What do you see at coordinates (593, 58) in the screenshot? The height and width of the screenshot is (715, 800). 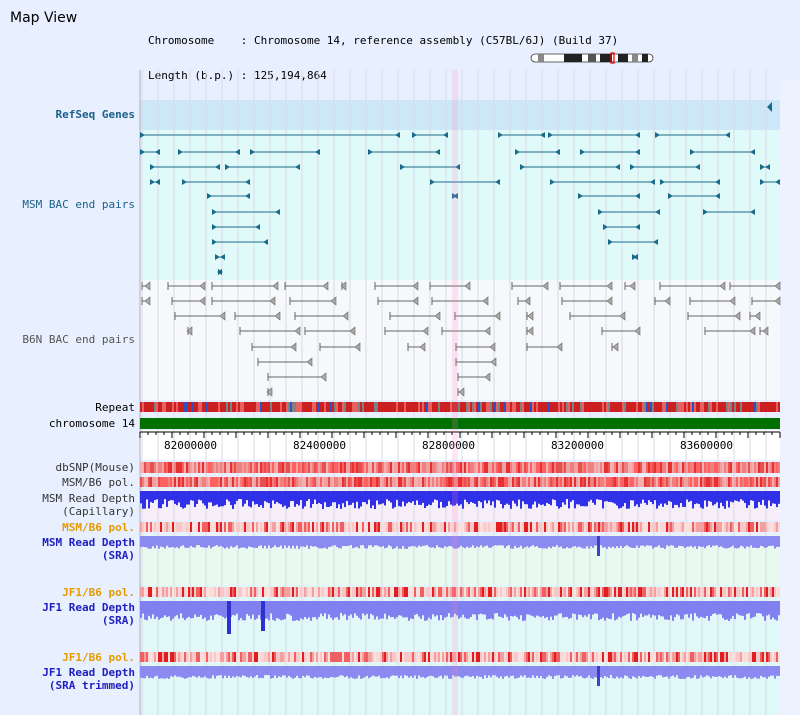 I see `chromosome-ideogram` at bounding box center [593, 58].